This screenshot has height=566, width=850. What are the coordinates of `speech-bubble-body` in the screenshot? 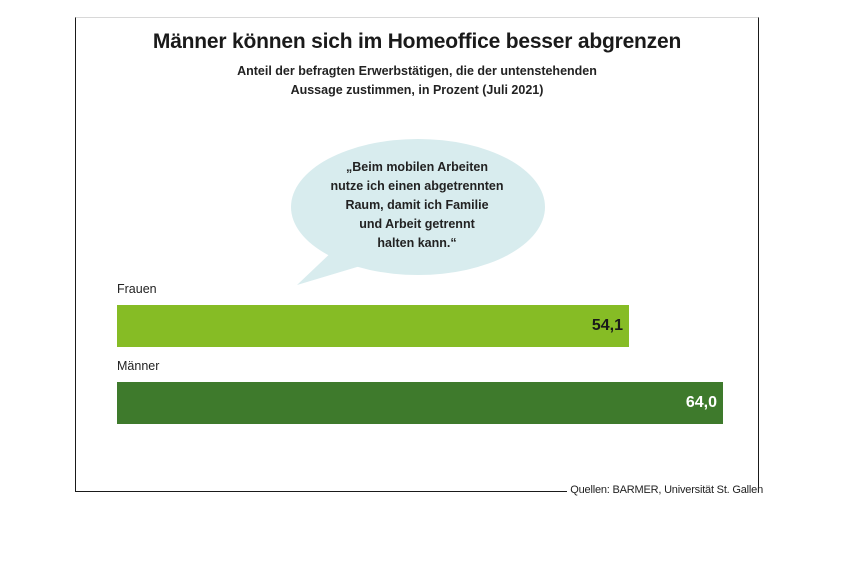 It's located at (418, 207).